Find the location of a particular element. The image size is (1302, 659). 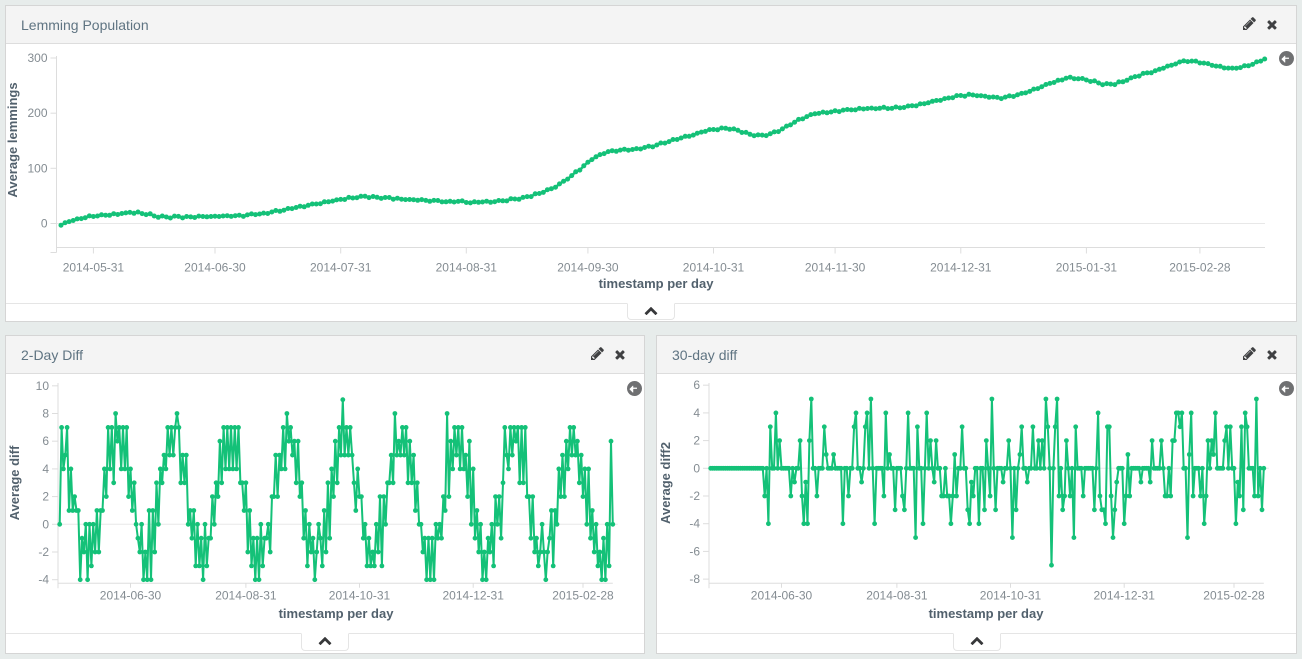

svg-text: 300 is located at coordinates (37, 58).